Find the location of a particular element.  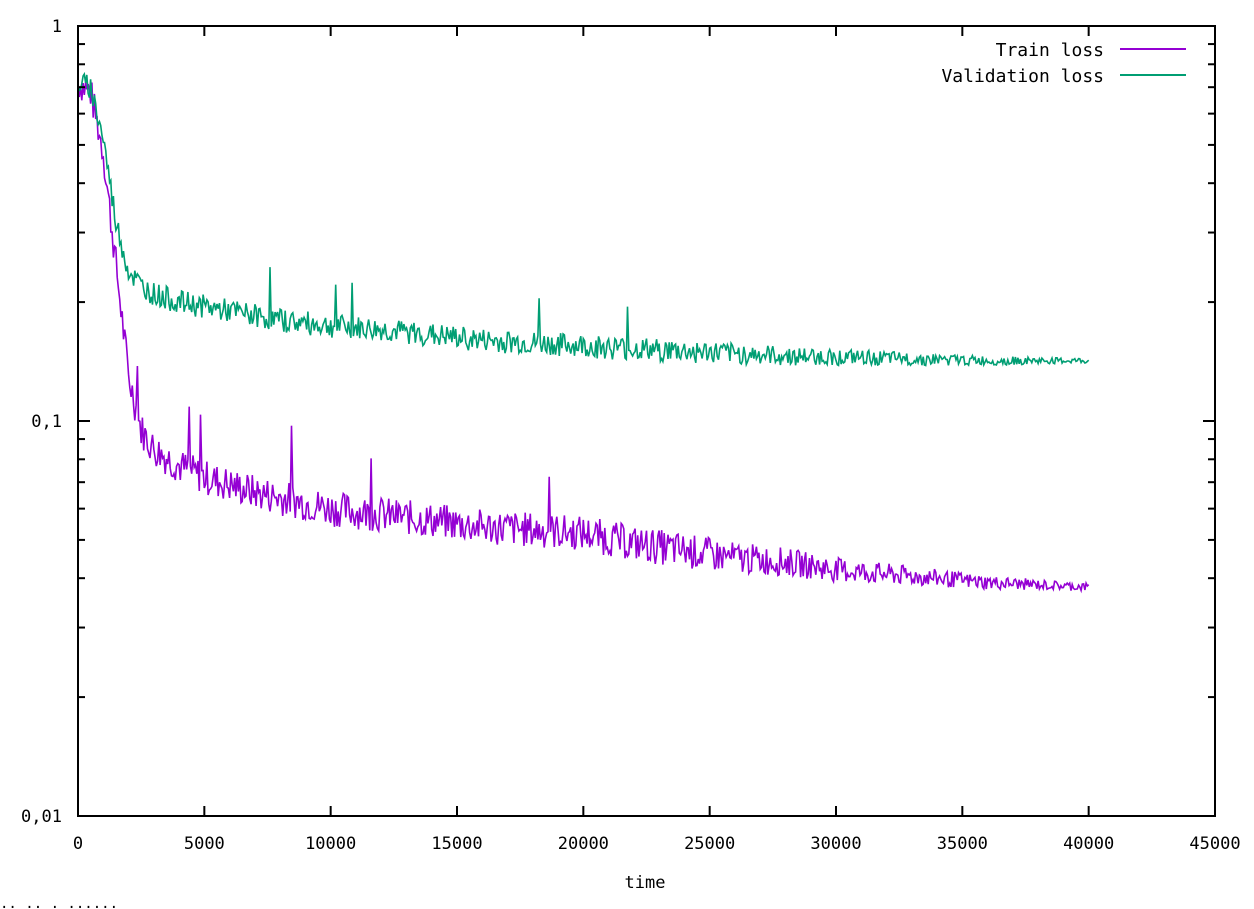

y-tick-label: 0,1 is located at coordinates (46, 422).